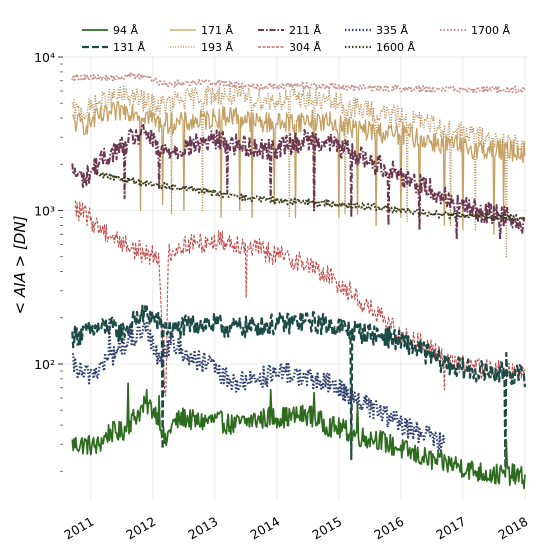  I want to click on x-tick-label: 2015, so click(326, 528).